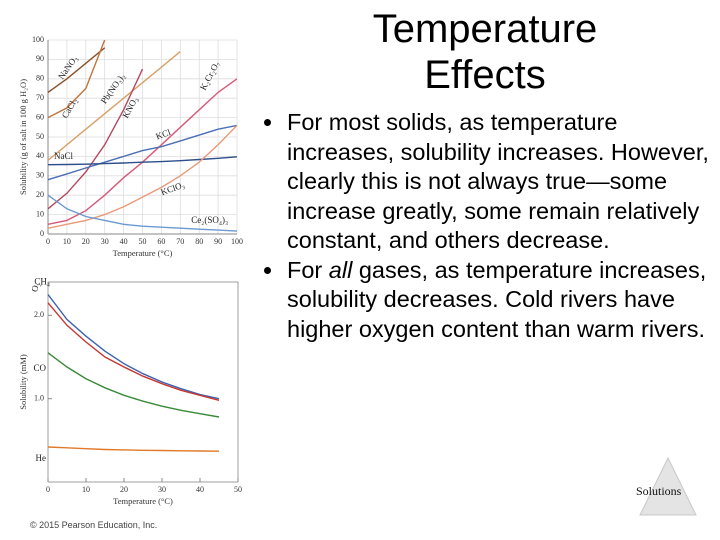  I want to click on y-tick-label: 60, so click(40, 116).